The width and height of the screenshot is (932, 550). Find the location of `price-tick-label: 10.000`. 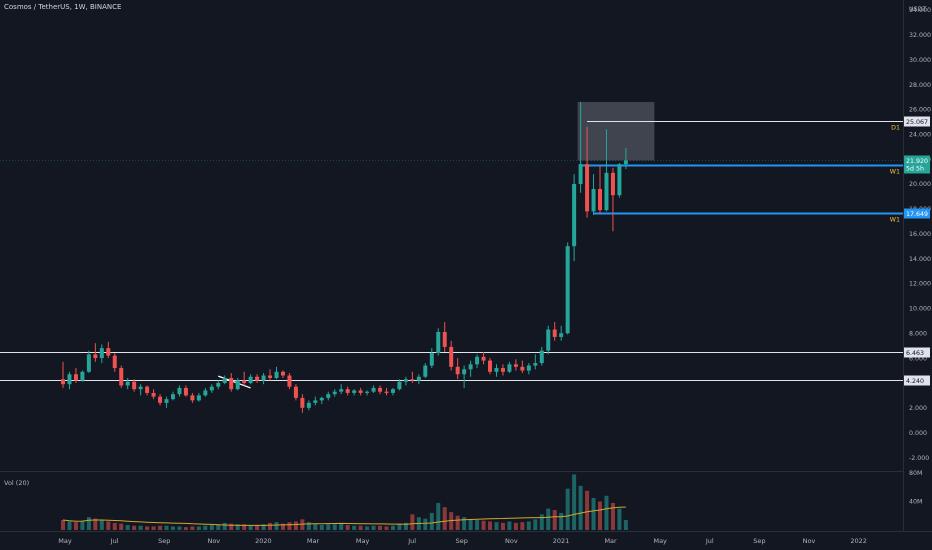

price-tick-label: 10.000 is located at coordinates (920, 309).